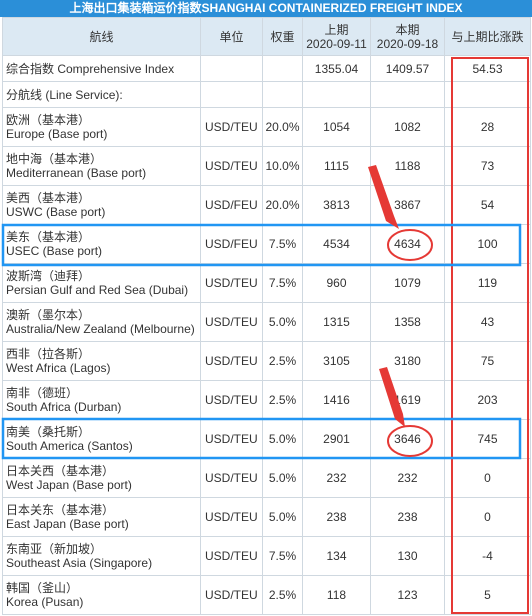  Describe the element at coordinates (407, 43) in the screenshot. I see `header-curr-date: 2020-09-18` at that location.